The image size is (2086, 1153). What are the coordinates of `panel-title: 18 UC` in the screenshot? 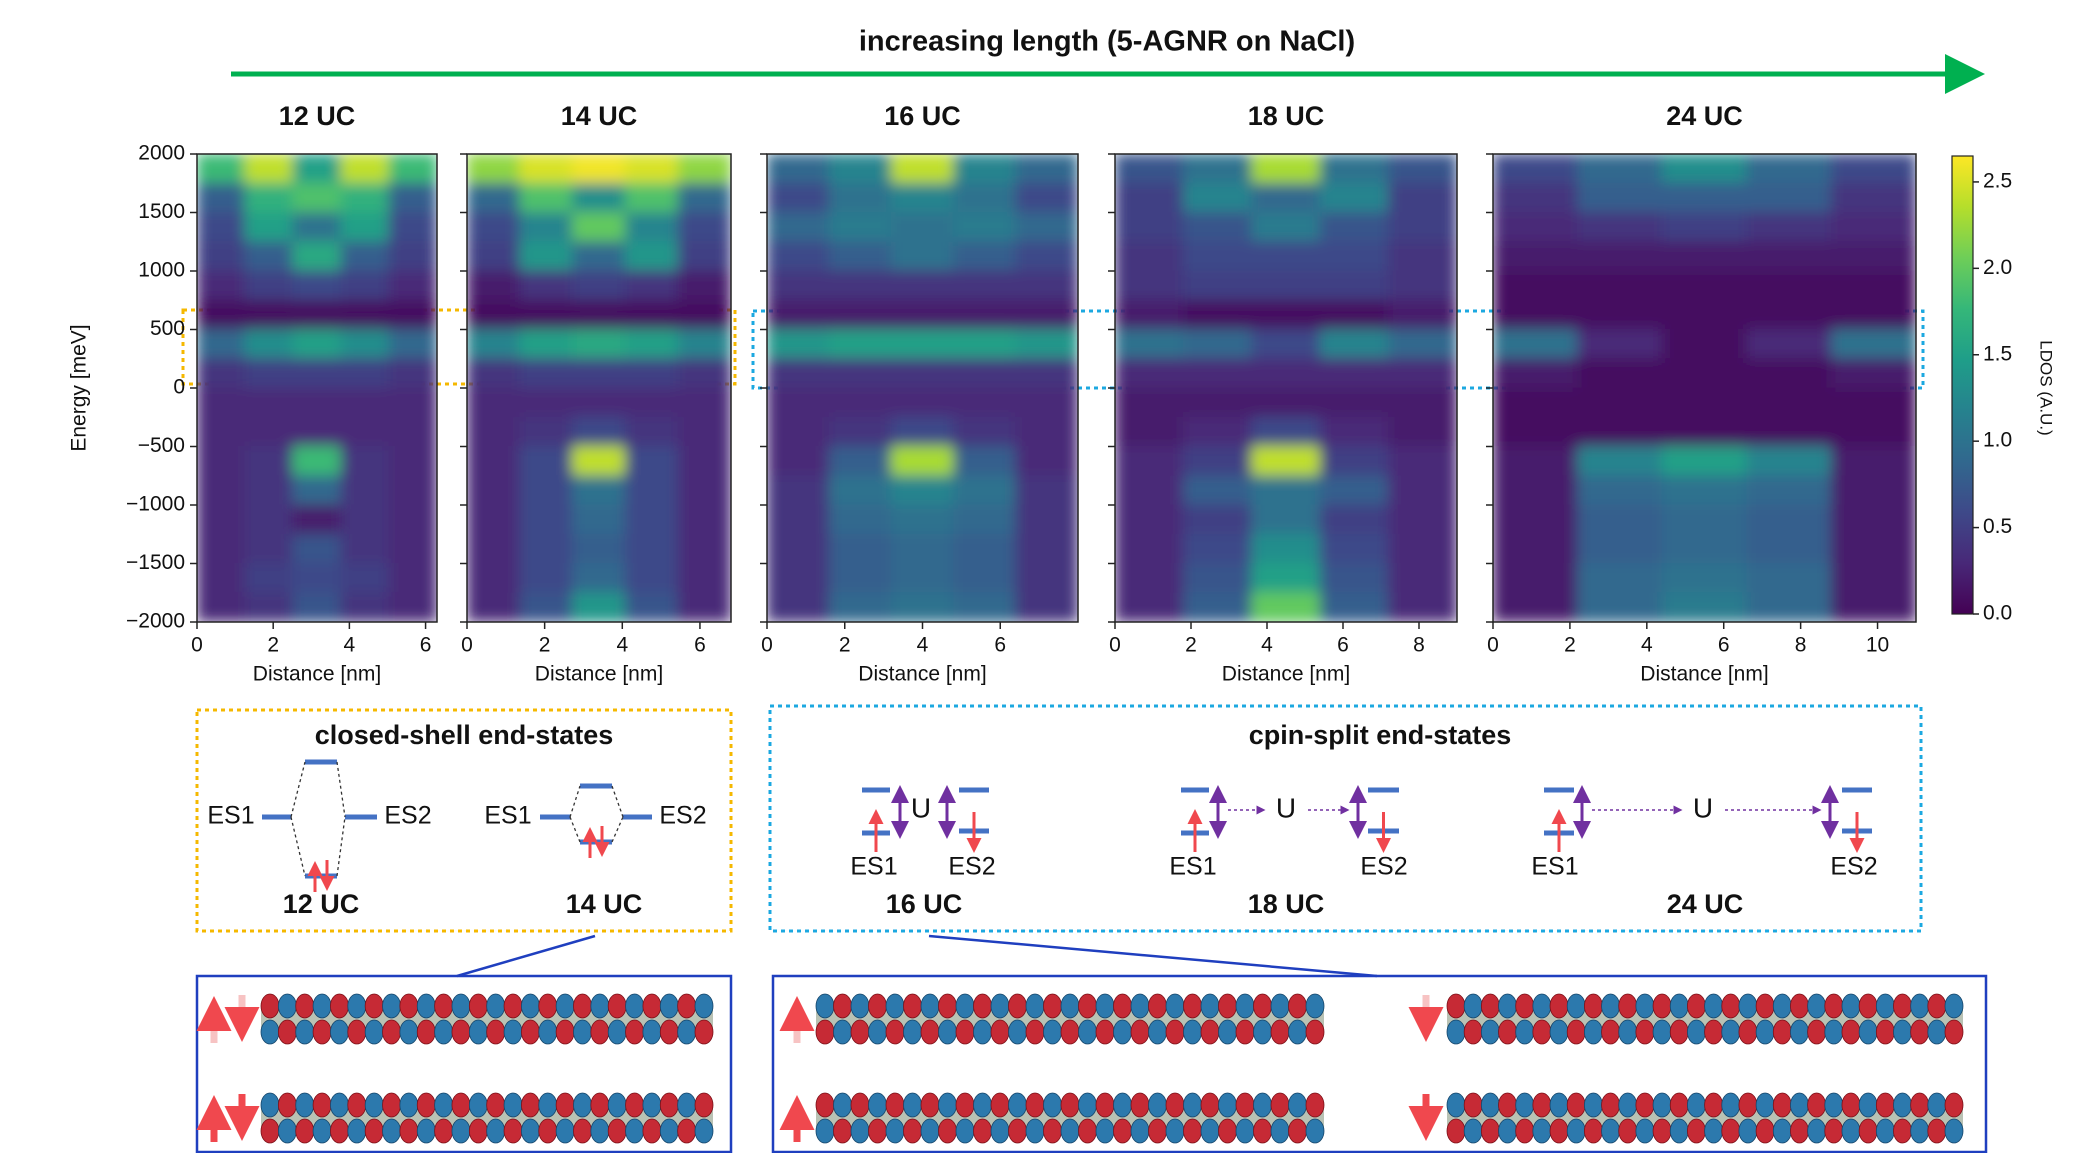 It's located at (1286, 116).